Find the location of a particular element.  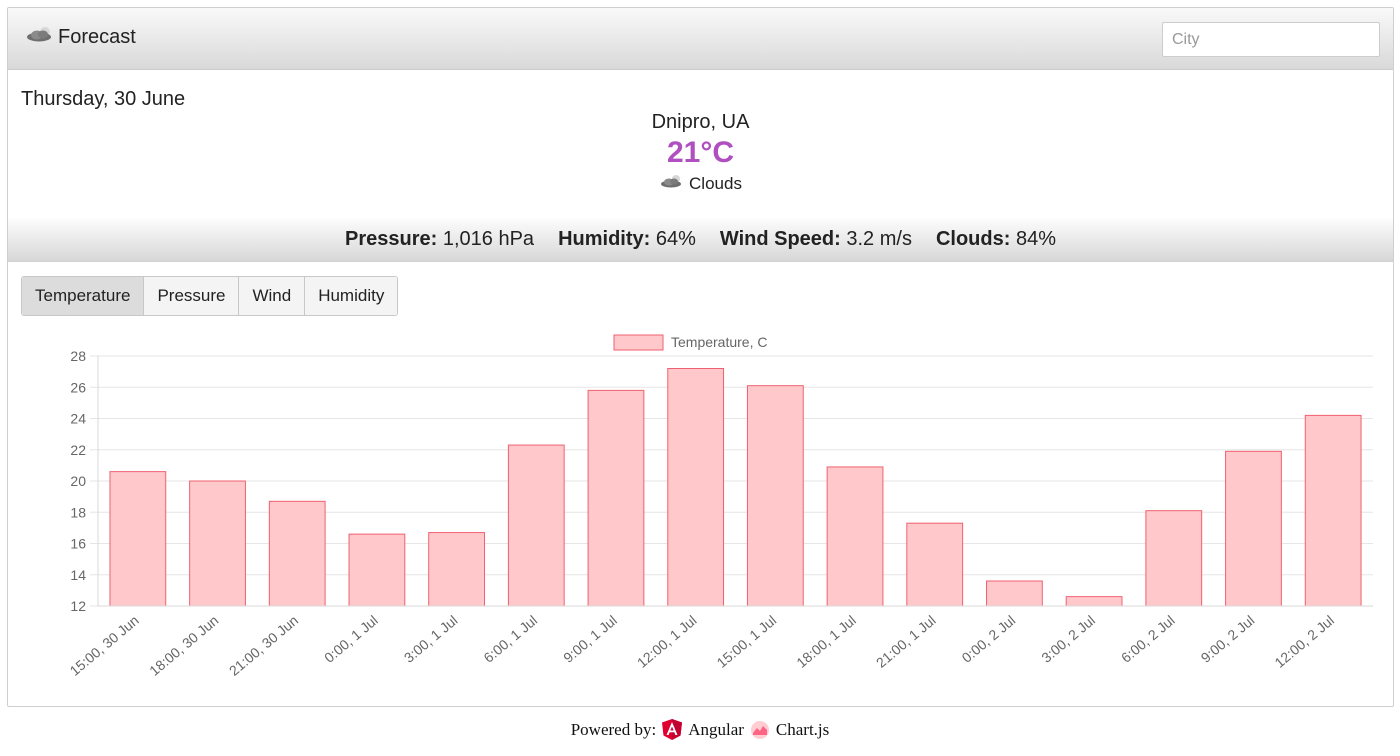

y-tick-label: 20 is located at coordinates (78, 481).